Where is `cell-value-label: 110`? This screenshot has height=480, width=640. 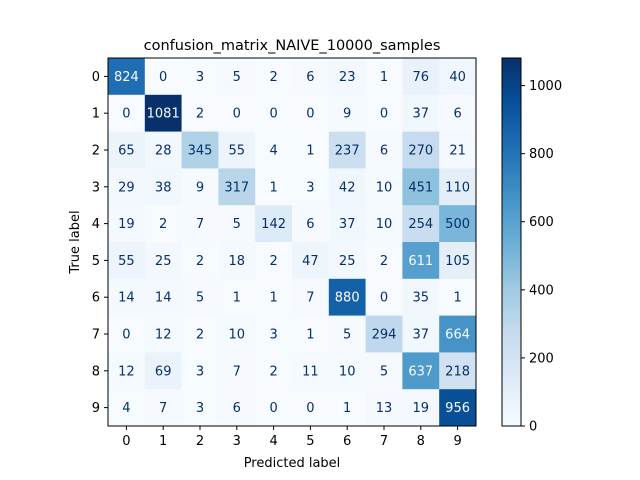 cell-value-label: 110 is located at coordinates (457, 187).